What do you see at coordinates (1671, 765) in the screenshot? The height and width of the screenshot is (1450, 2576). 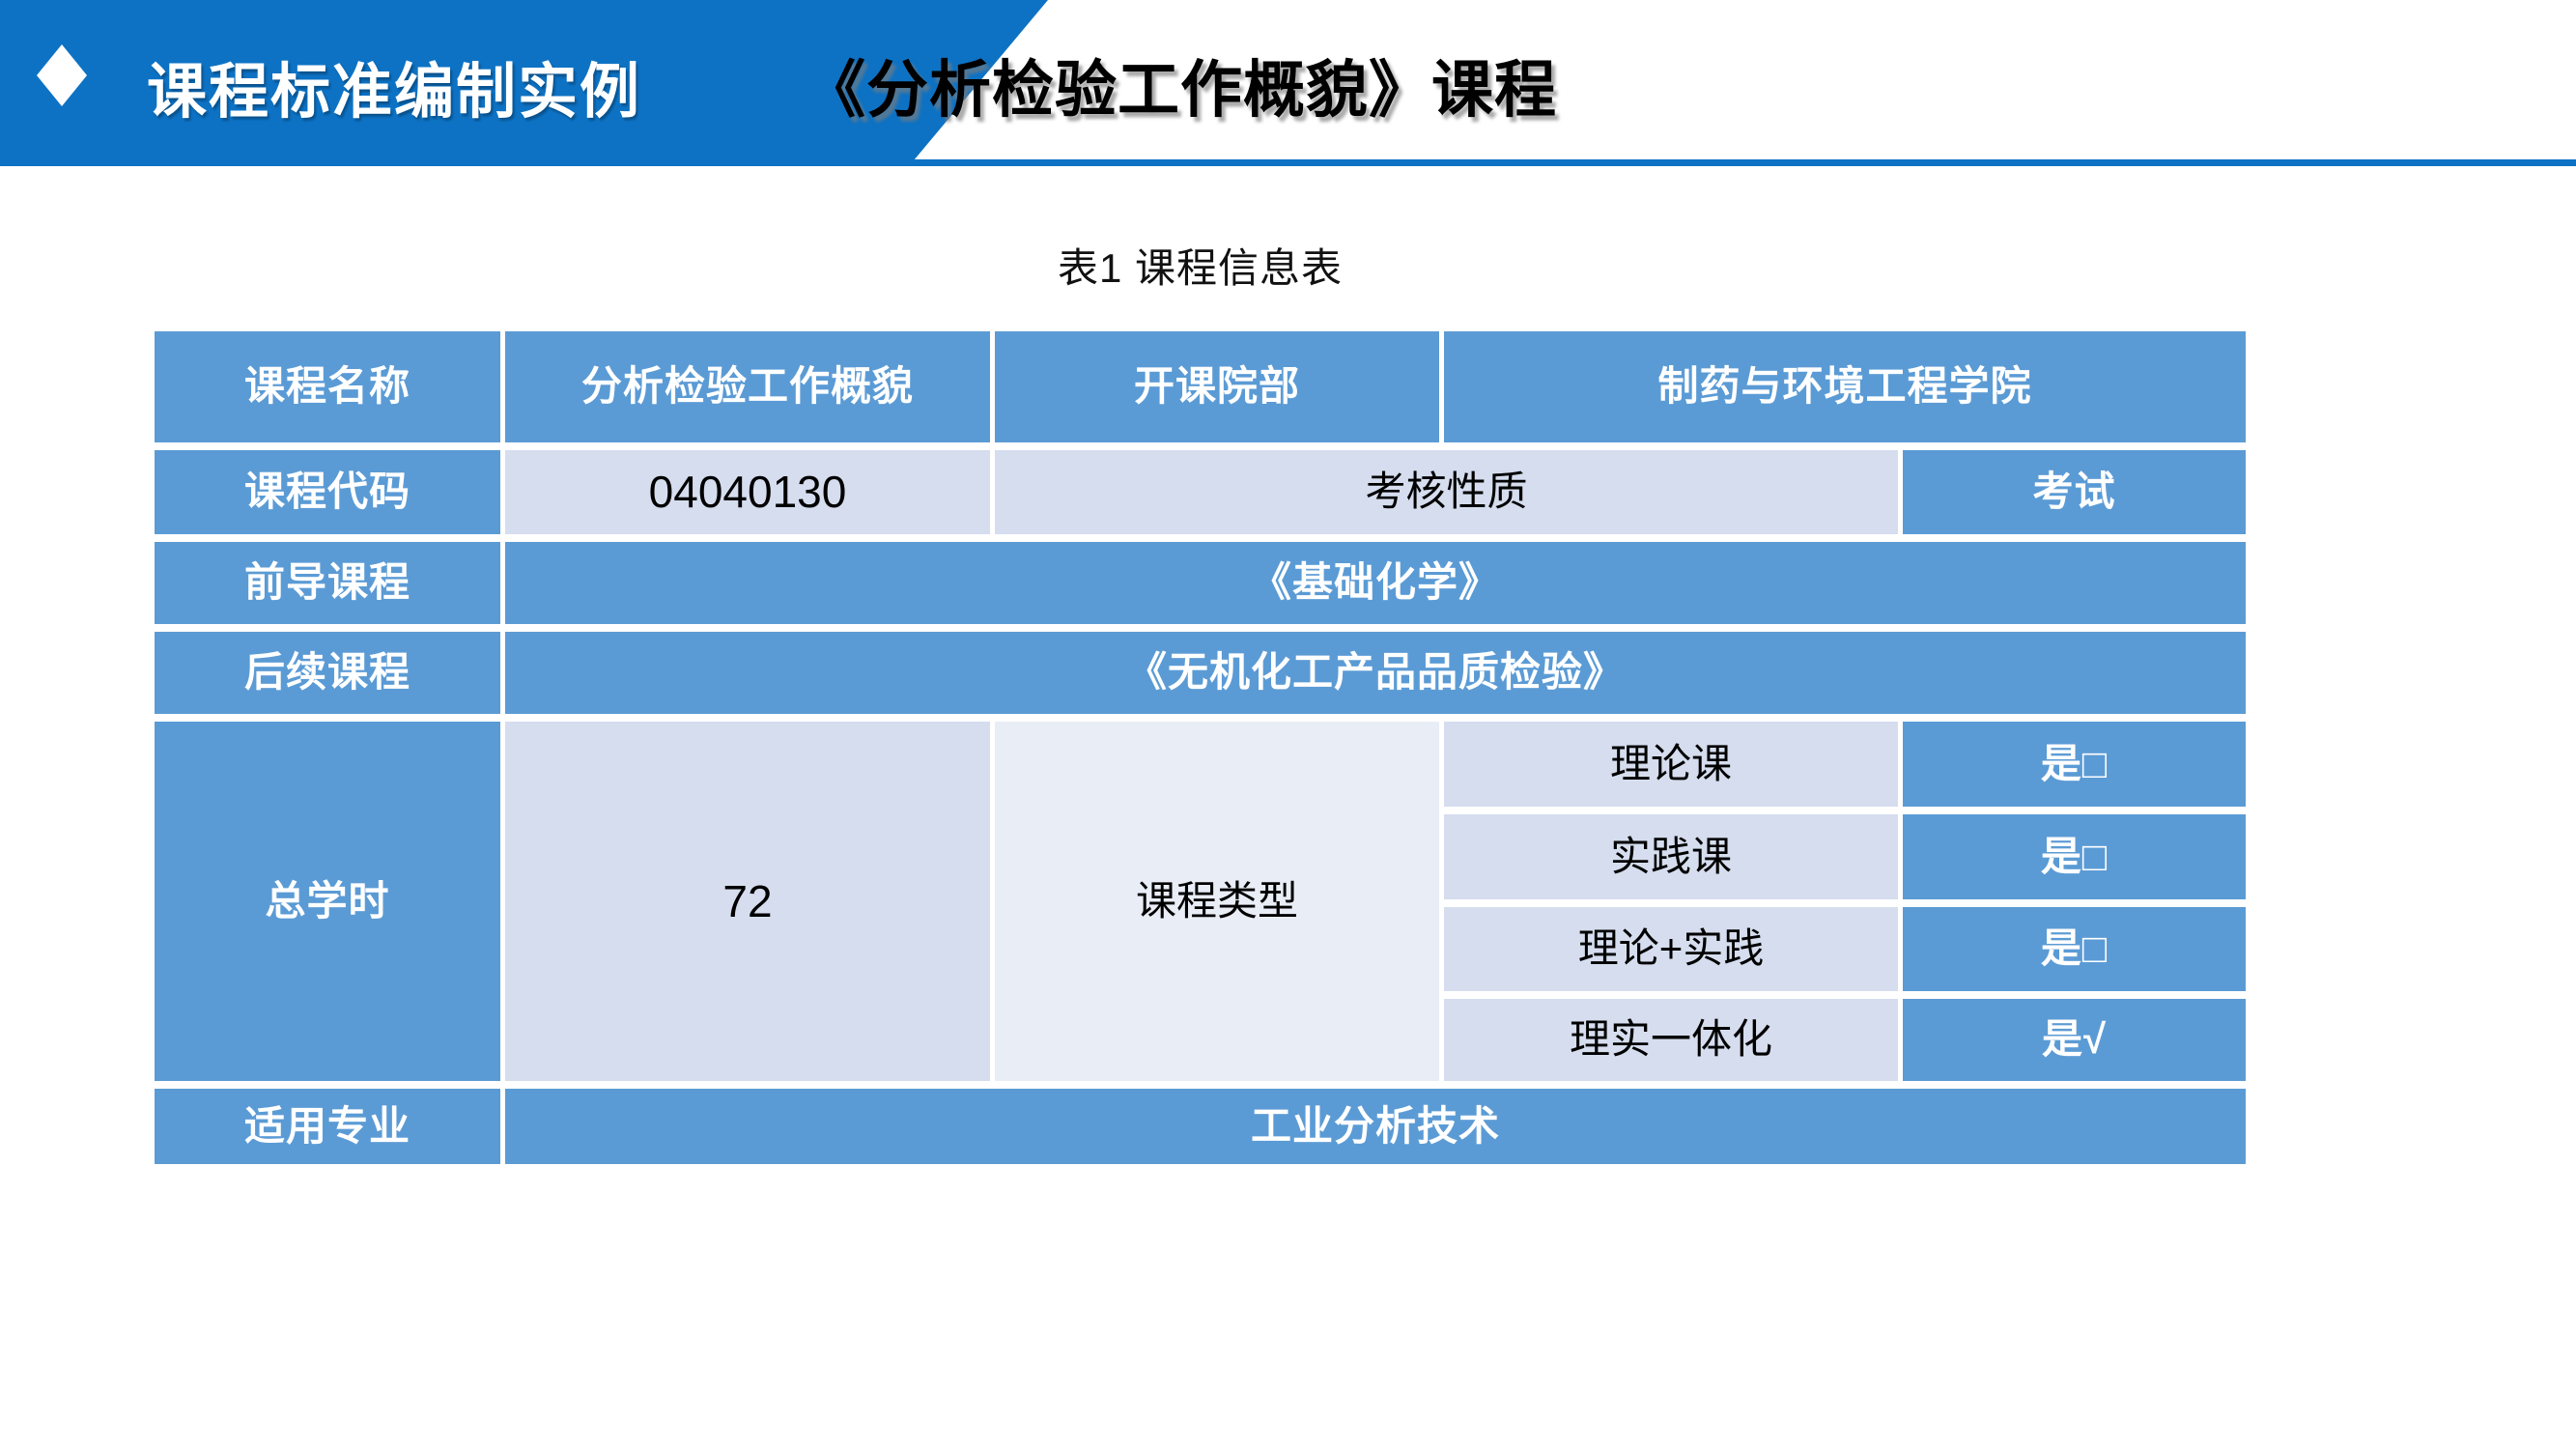 I see `course-type-theory-label: 理论课` at bounding box center [1671, 765].